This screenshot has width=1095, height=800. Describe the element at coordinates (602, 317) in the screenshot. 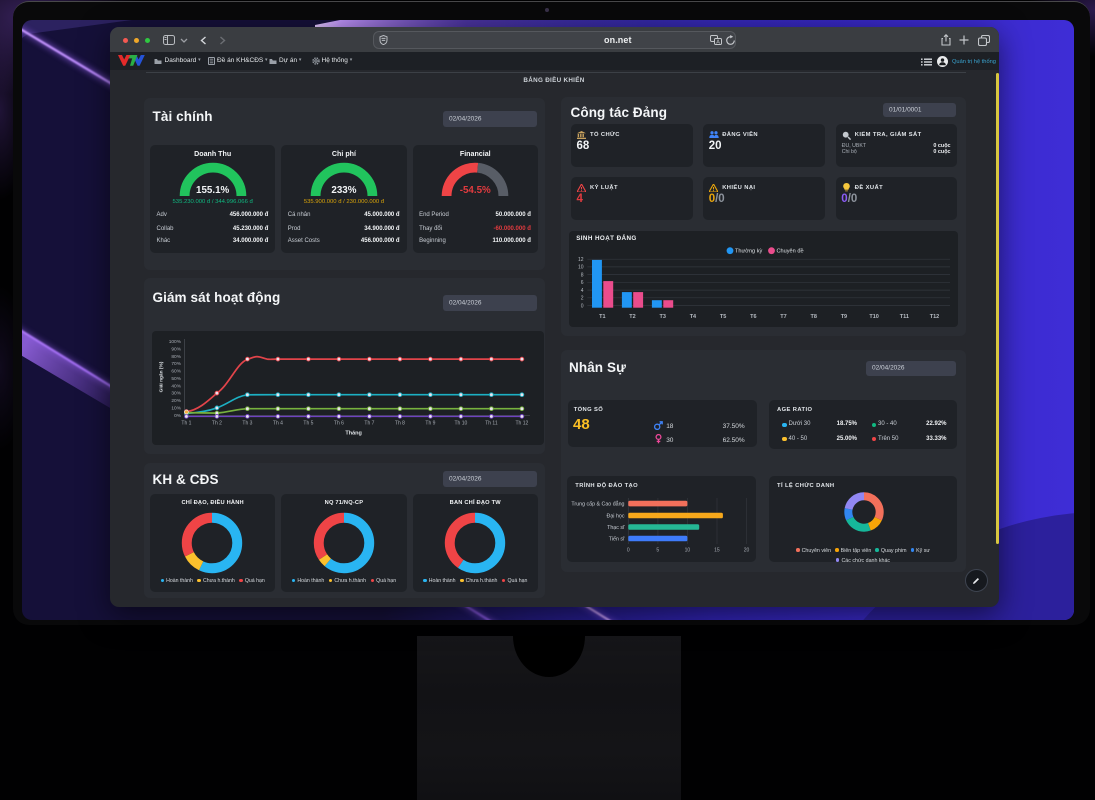

I see `svg-text: T1` at that location.